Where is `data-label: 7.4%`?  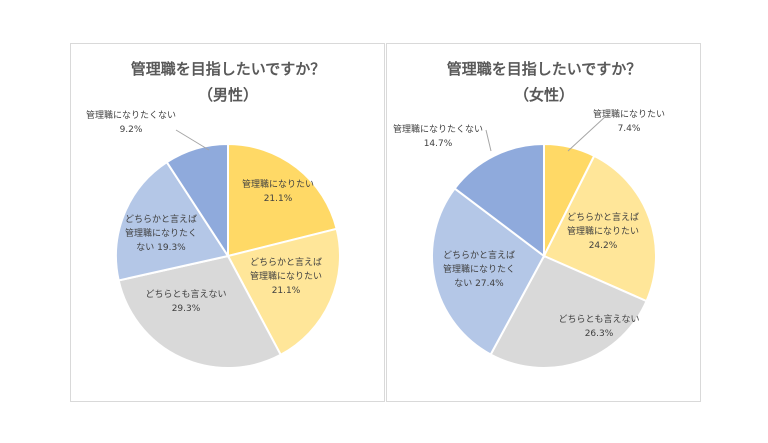 data-label: 7.4% is located at coordinates (629, 129).